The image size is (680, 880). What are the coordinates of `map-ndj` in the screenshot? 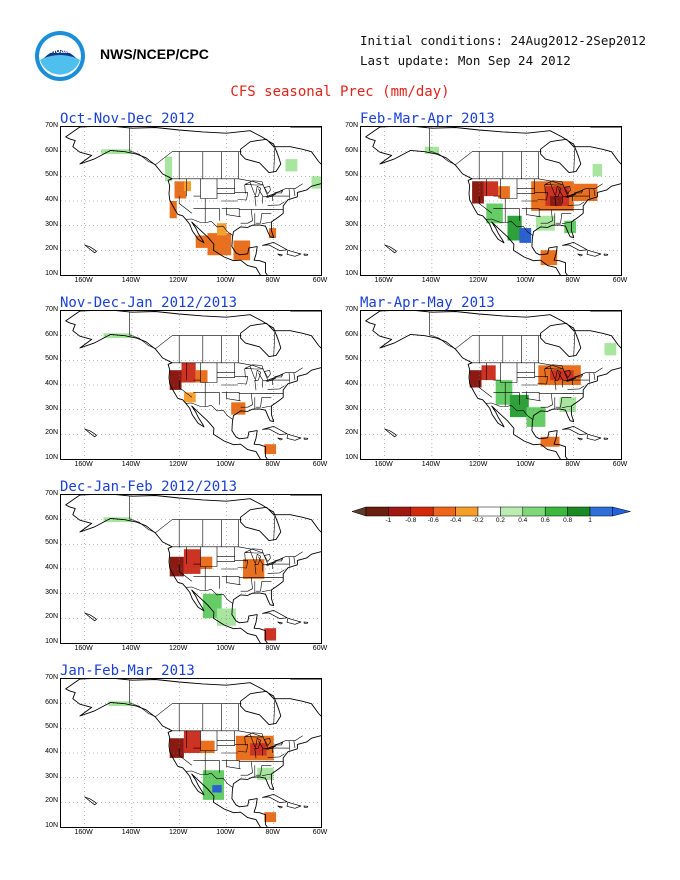 It's located at (191, 385).